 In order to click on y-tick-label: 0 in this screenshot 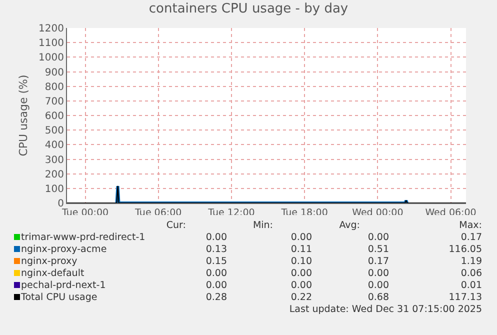, I will do `click(61, 204)`.